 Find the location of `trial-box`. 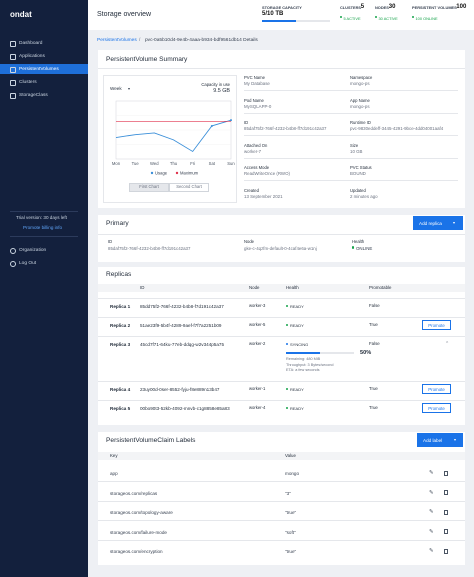

trial-box is located at coordinates (44, 224).